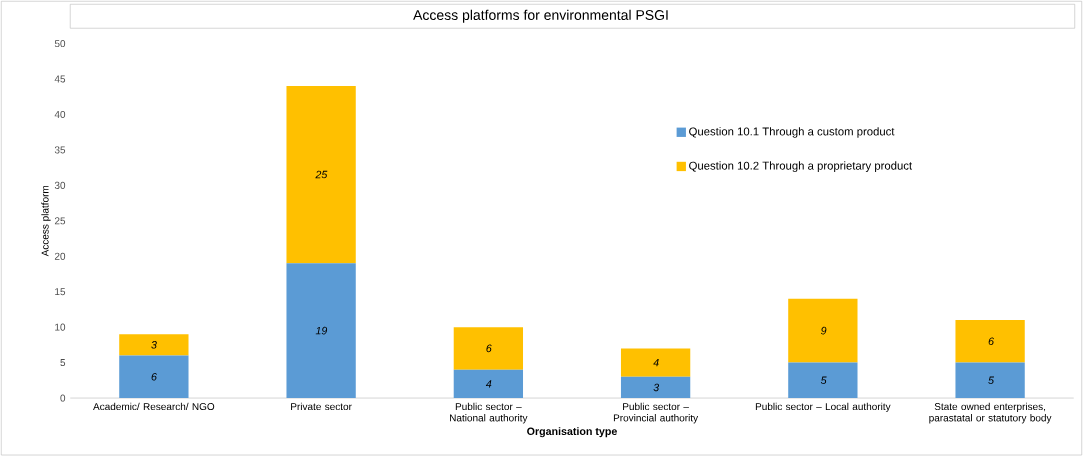 The height and width of the screenshot is (456, 1083). Describe the element at coordinates (321, 406) in the screenshot. I see `x-tick-label: Private sector` at that location.